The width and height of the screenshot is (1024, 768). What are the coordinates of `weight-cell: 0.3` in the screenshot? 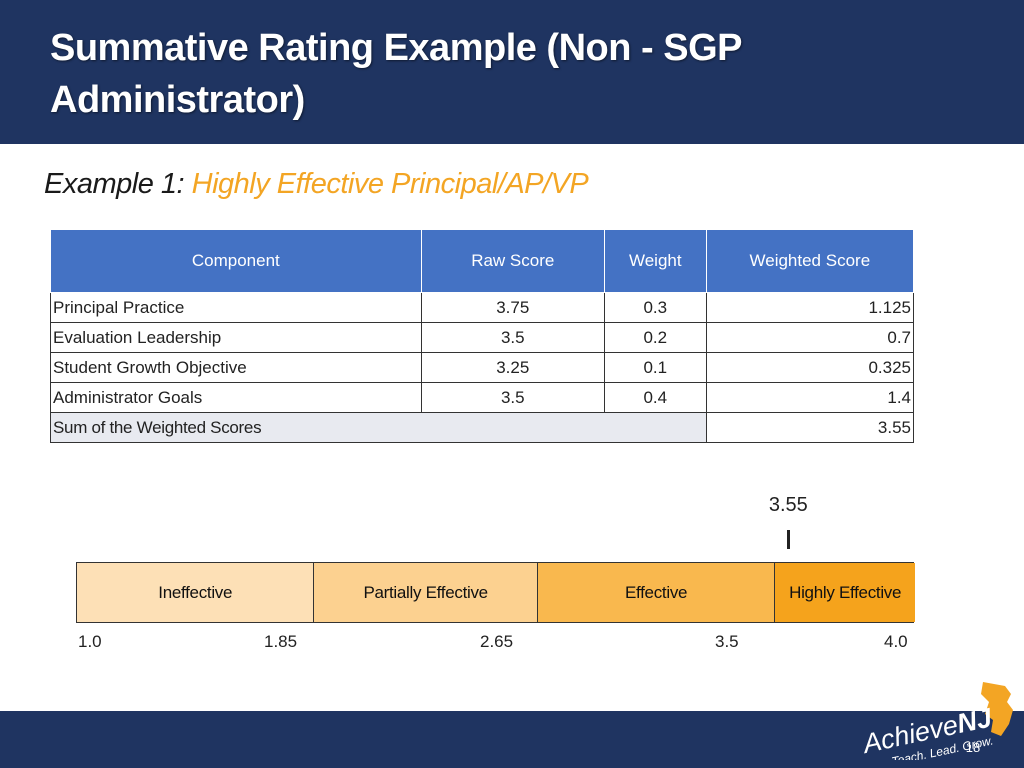 It's located at (655, 307).